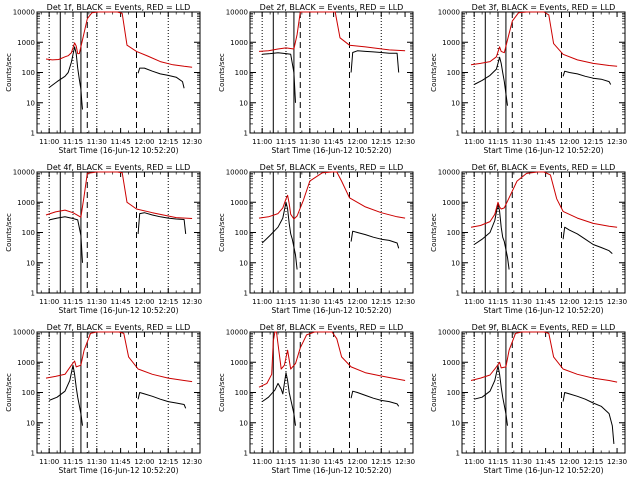 This screenshot has width=640, height=480. What do you see at coordinates (119, 327) in the screenshot?
I see `chart-title: Det 7f, BLACK = Events, RED = LLD` at bounding box center [119, 327].